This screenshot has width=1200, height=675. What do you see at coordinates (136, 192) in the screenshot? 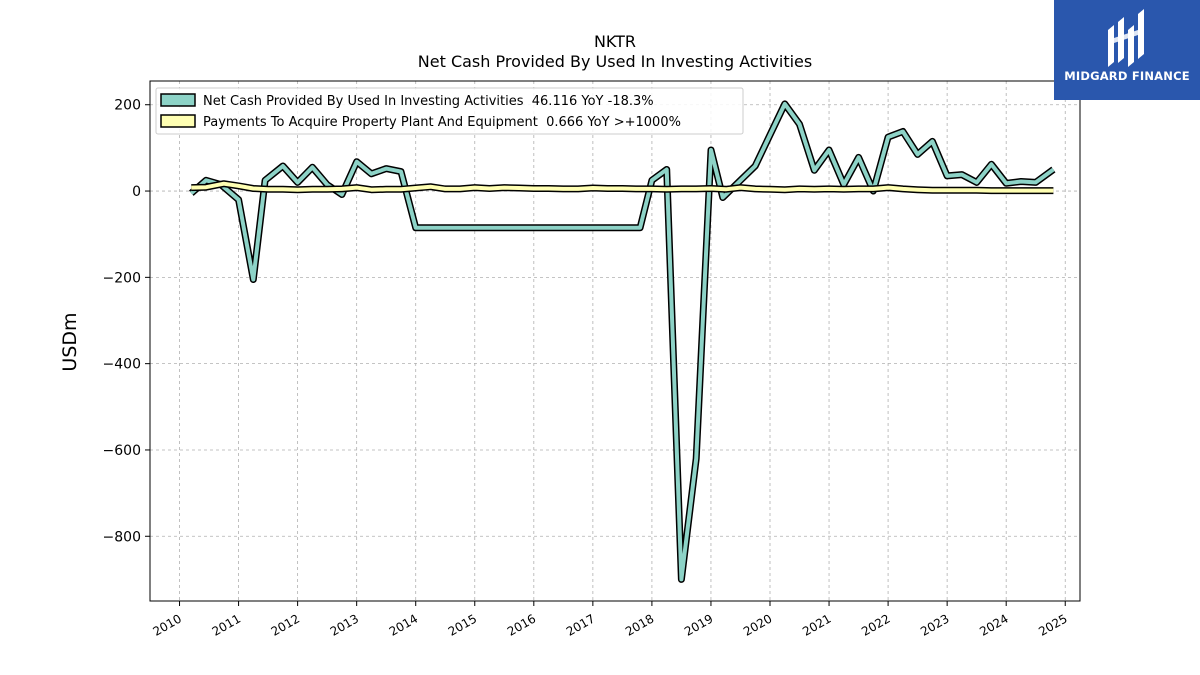
I see `y-tick-label: 0` at bounding box center [136, 192].